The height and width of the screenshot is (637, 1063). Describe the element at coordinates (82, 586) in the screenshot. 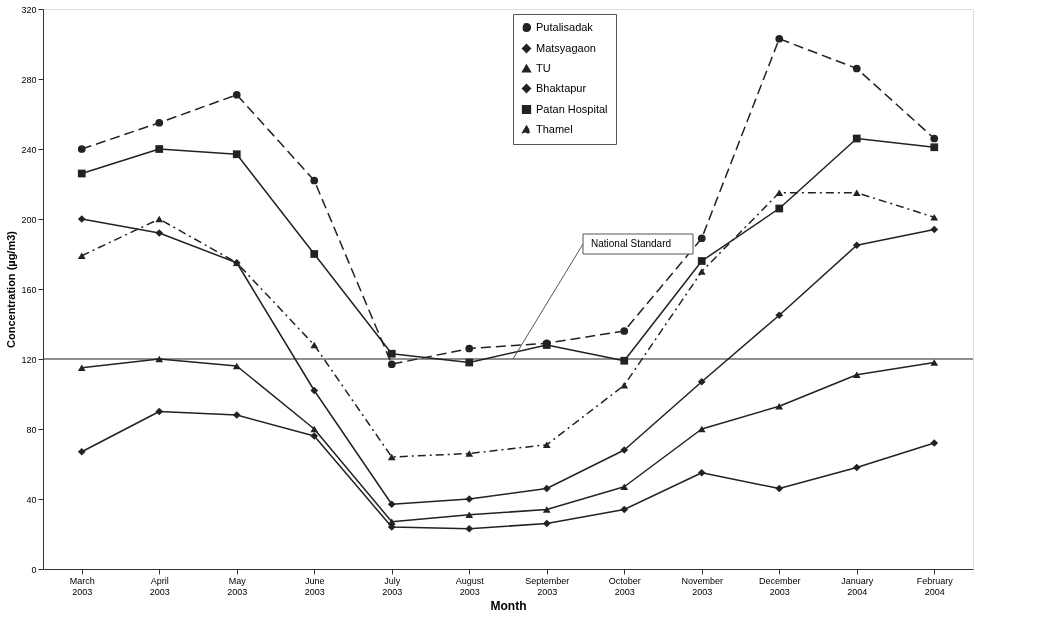

I see `x-tick-label: March 2003` at that location.